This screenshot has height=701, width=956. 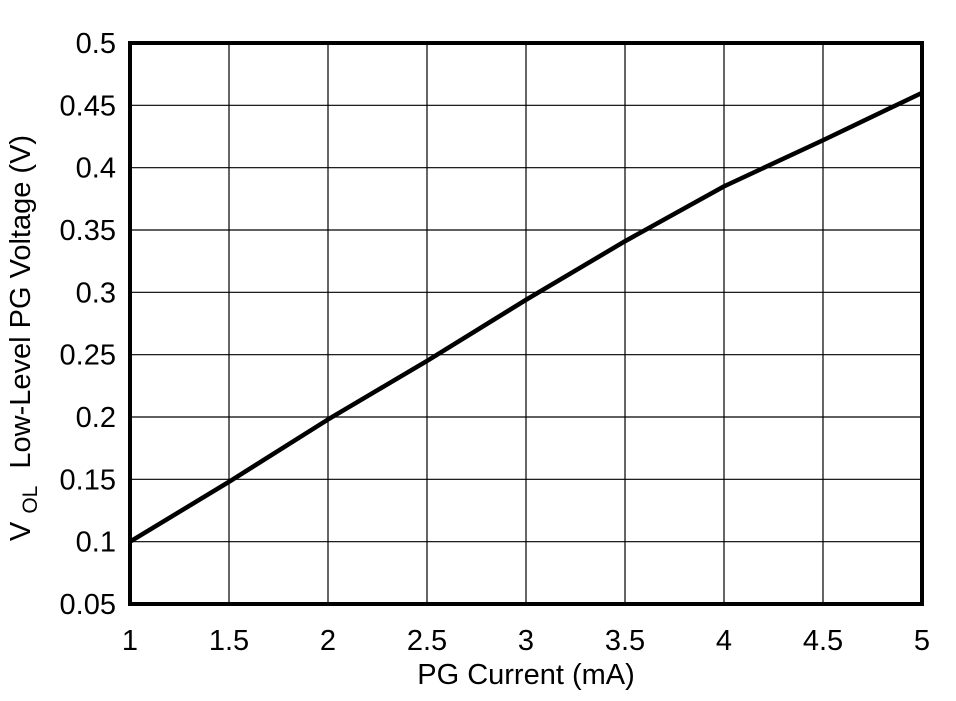 I want to click on x-tick-label: 1.5, so click(x=229, y=641).